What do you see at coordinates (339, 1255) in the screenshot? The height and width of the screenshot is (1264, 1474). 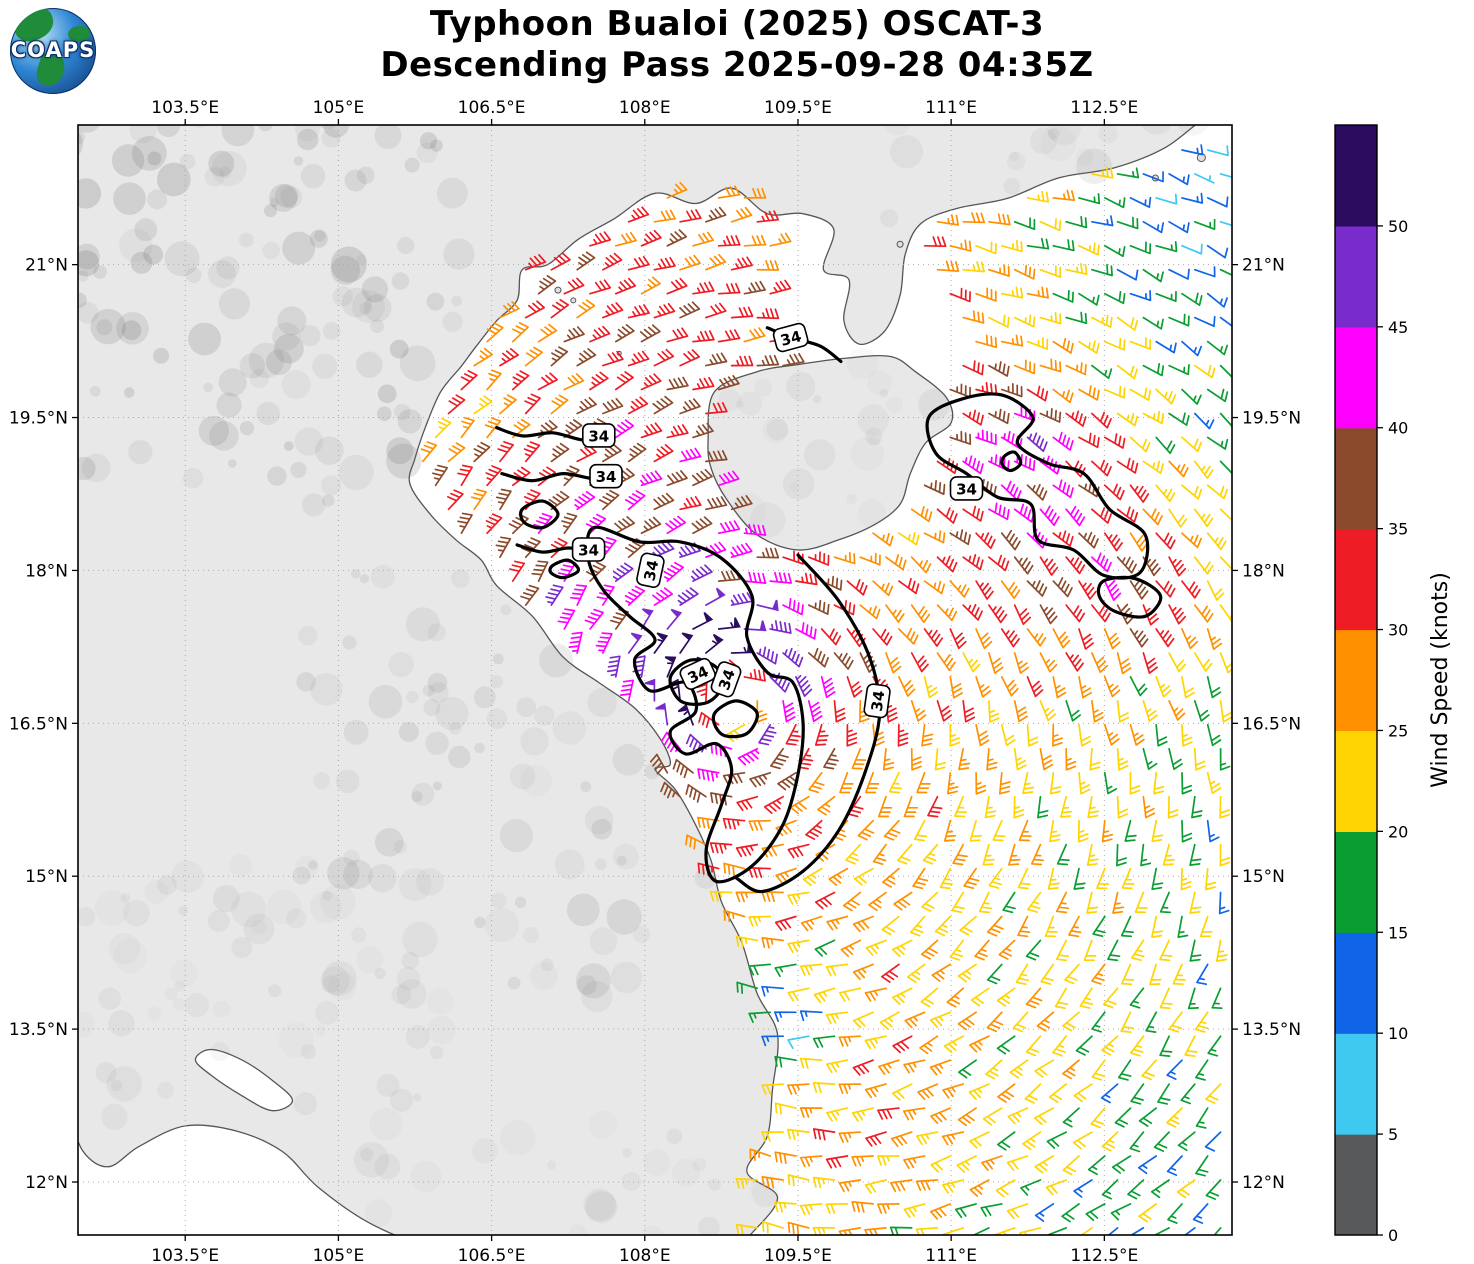 I see `x-axis-tick-label: 105°E` at bounding box center [339, 1255].